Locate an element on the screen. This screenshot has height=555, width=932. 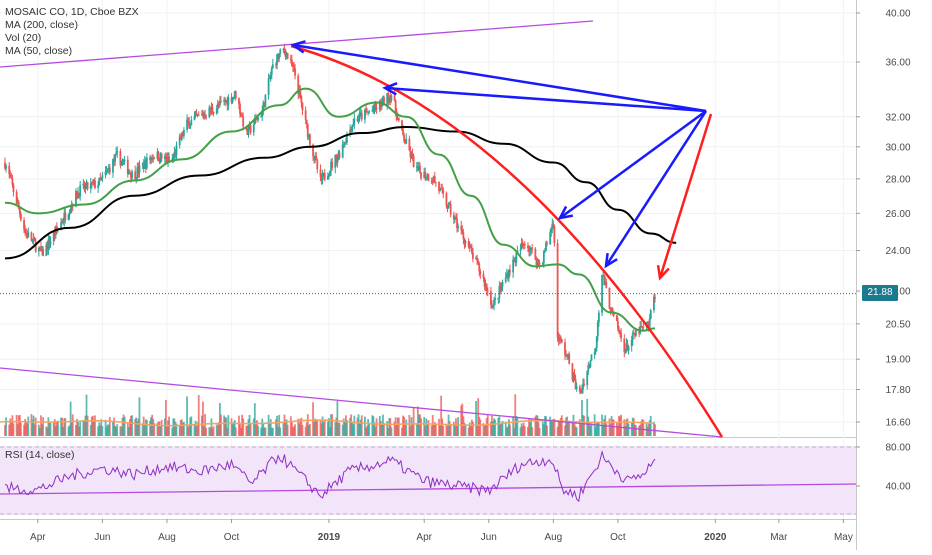
x-tick-label: Aug is located at coordinates (167, 537).